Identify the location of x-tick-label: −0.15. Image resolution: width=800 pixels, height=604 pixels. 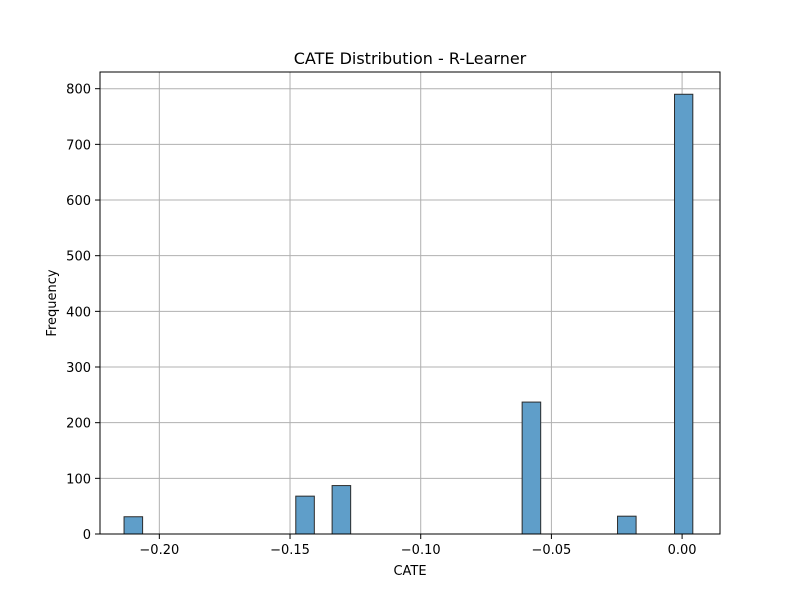
(290, 550).